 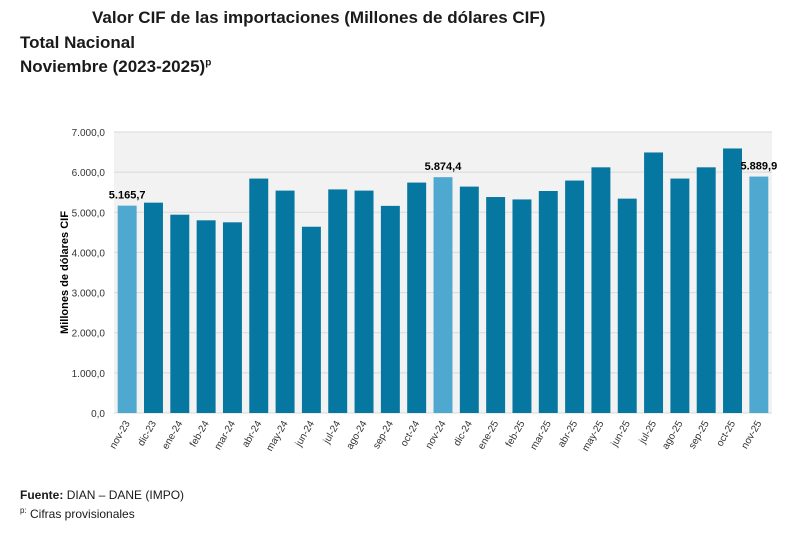 I want to click on data-label: 5.874,4, so click(x=444, y=167).